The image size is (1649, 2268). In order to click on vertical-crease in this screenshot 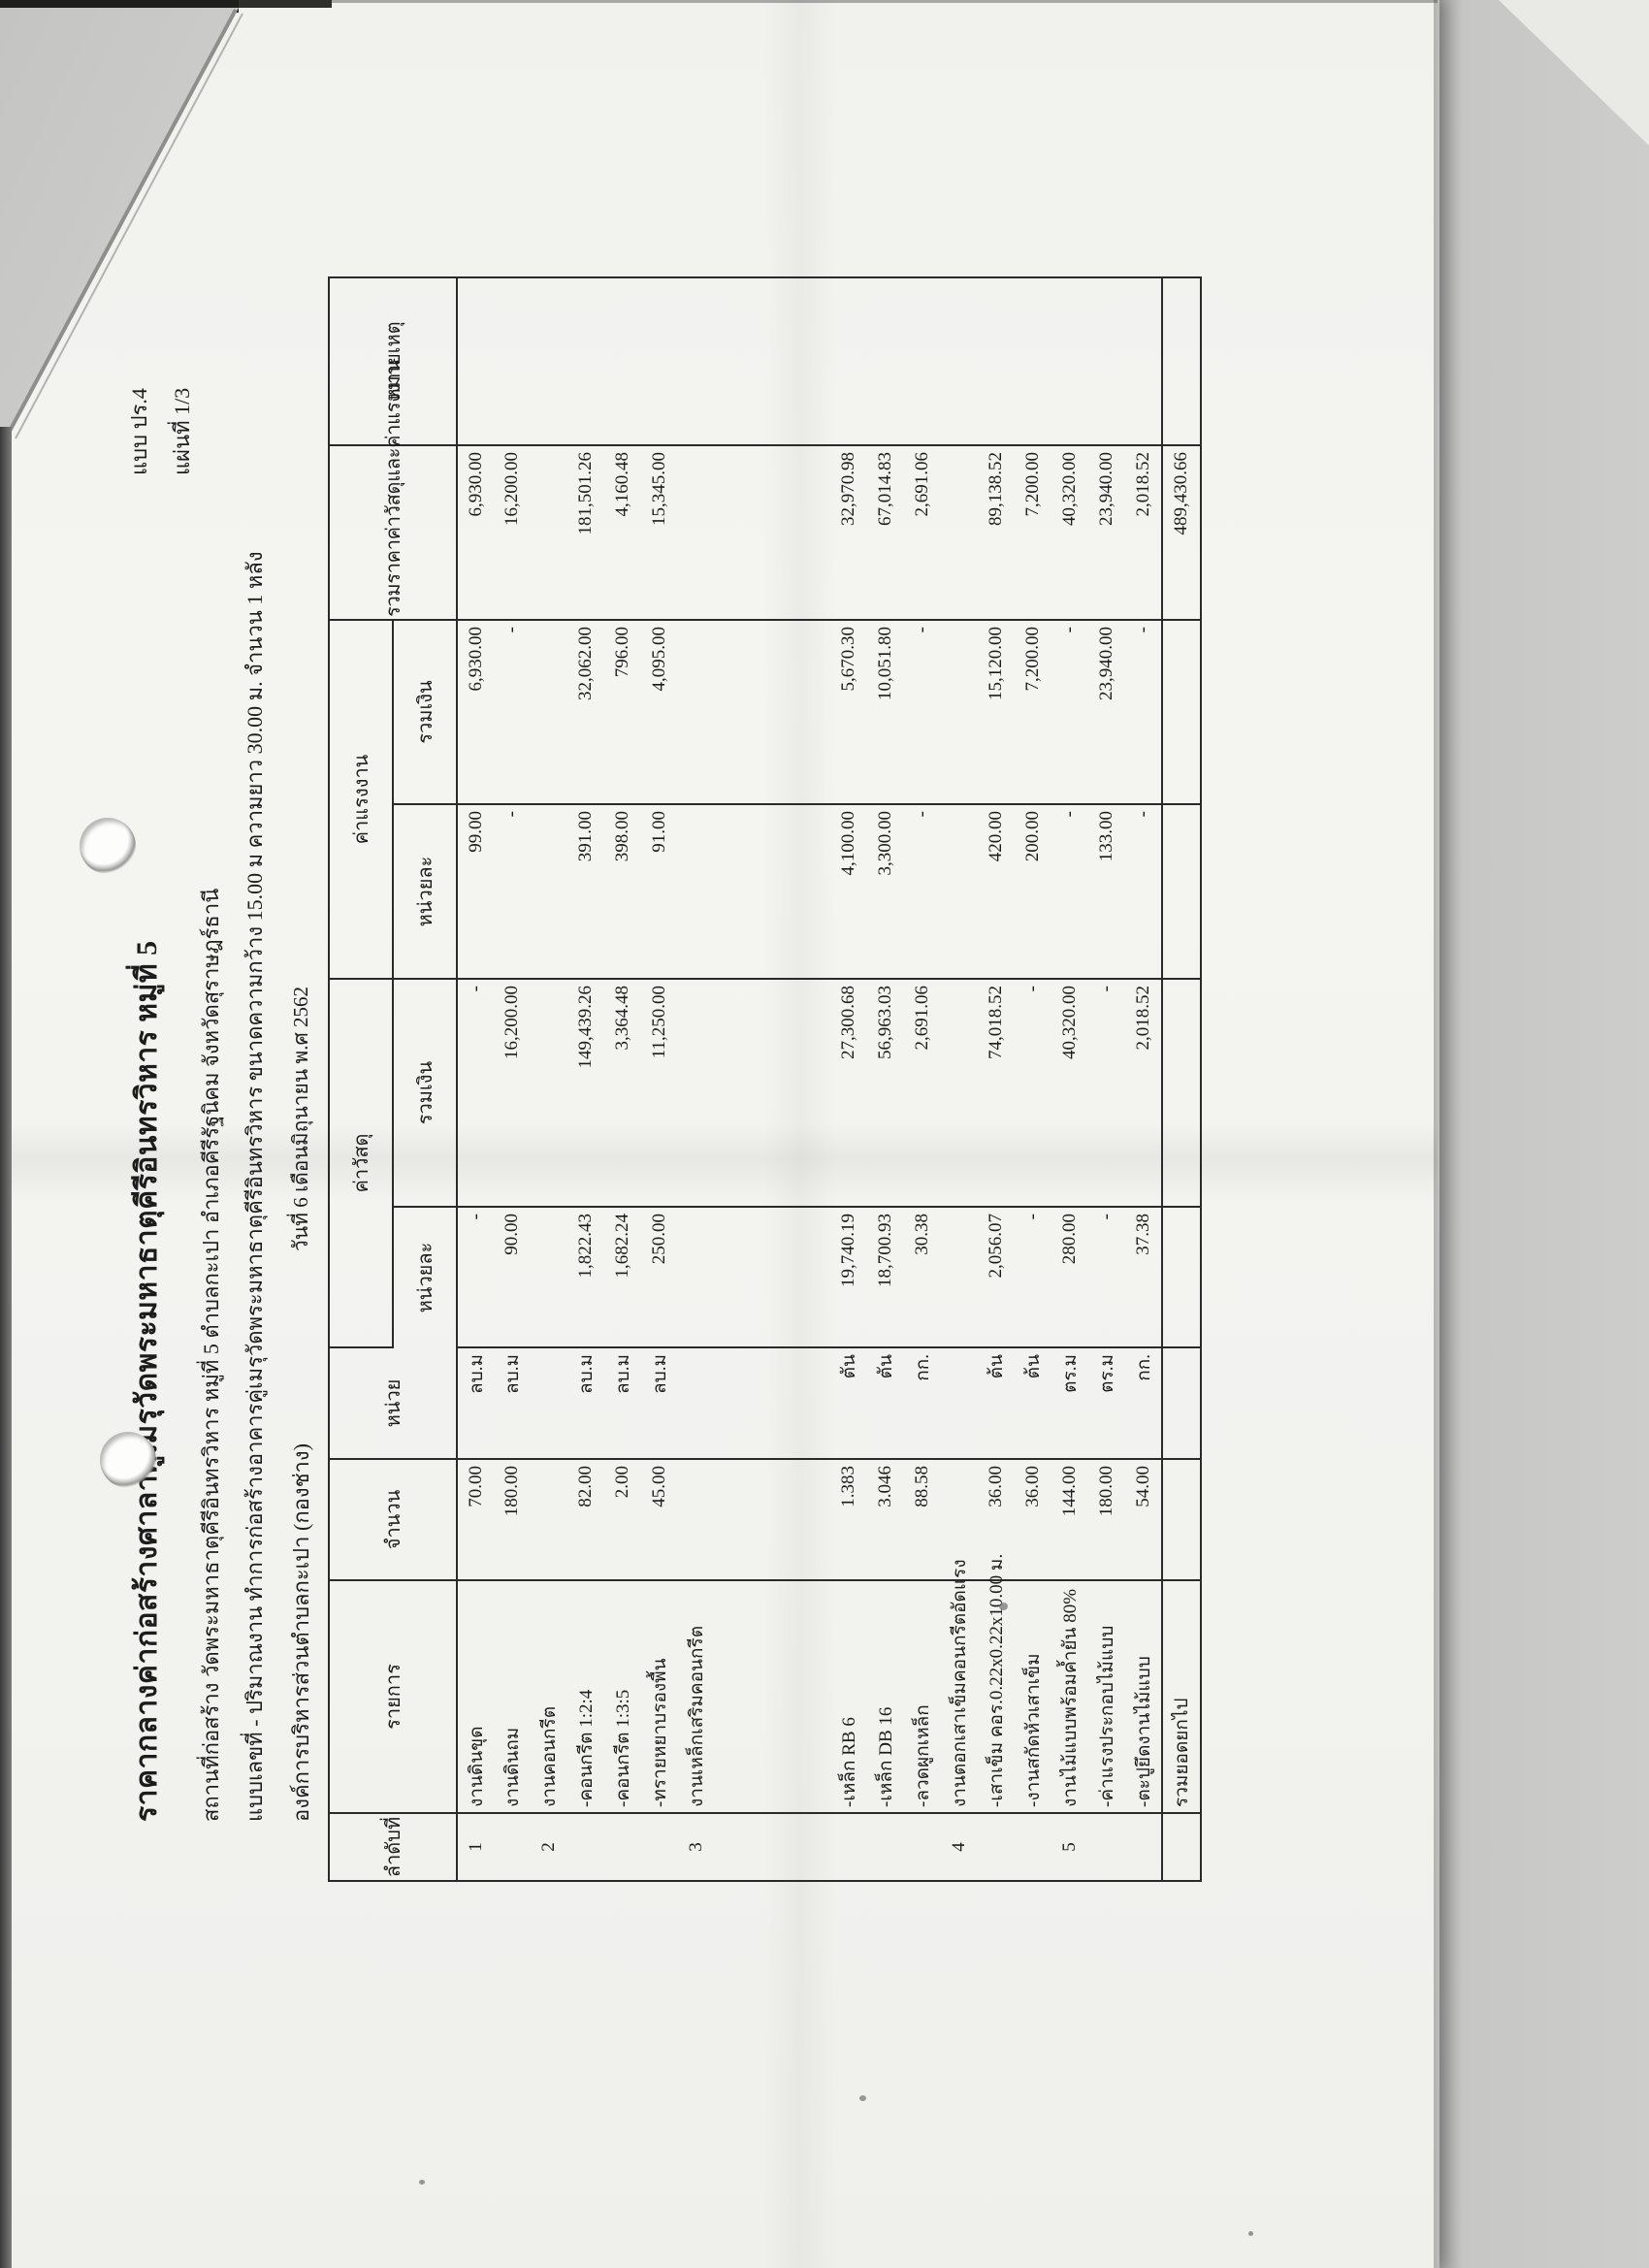, I will do `click(800, 1134)`.